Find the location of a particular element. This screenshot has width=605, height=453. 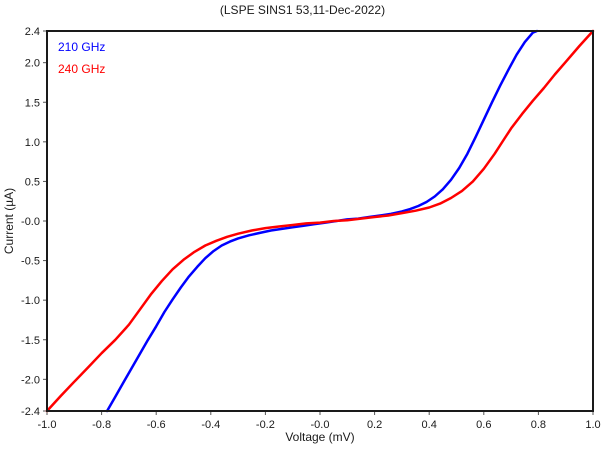

x-tick-label: -0.0 is located at coordinates (320, 425).